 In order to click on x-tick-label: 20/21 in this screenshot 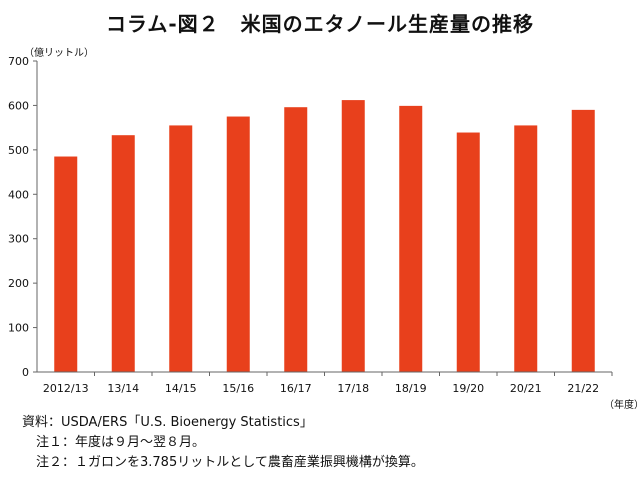, I will do `click(526, 388)`.